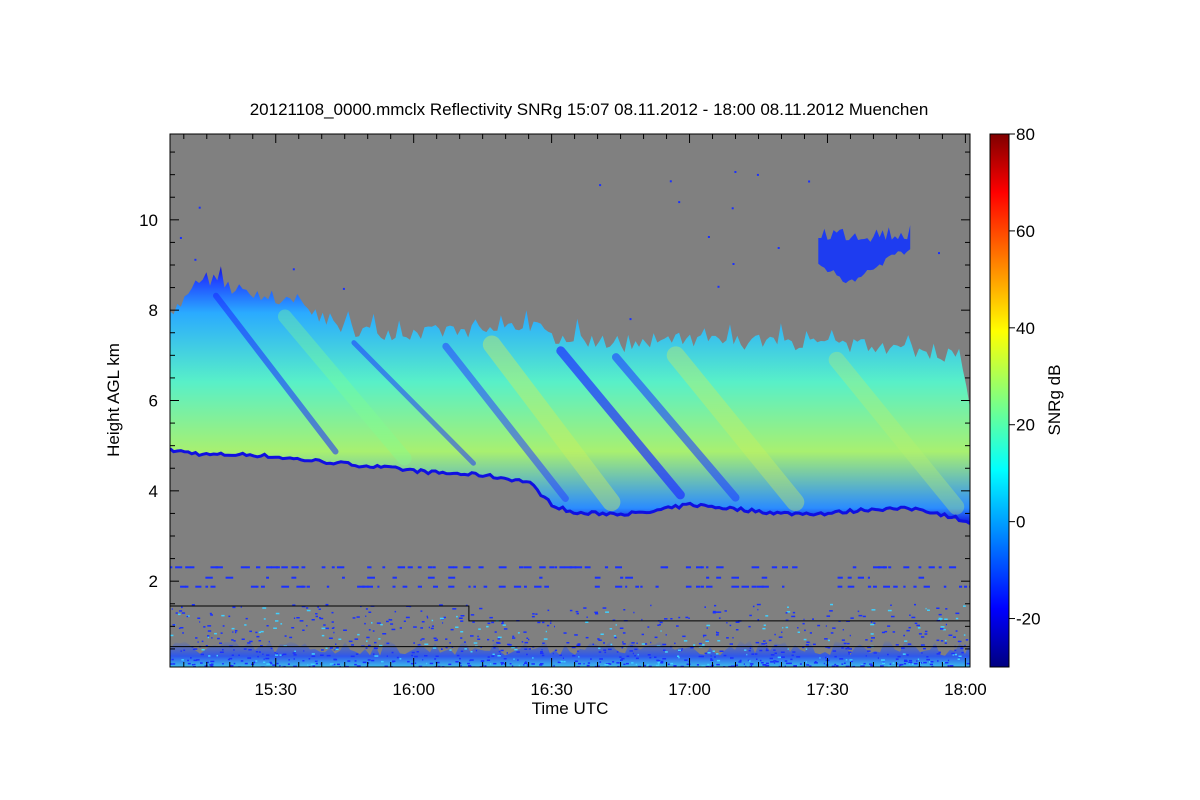  I want to click on colorbar-ticks: -20 0 20 40 60 80, so click(1025, 377).